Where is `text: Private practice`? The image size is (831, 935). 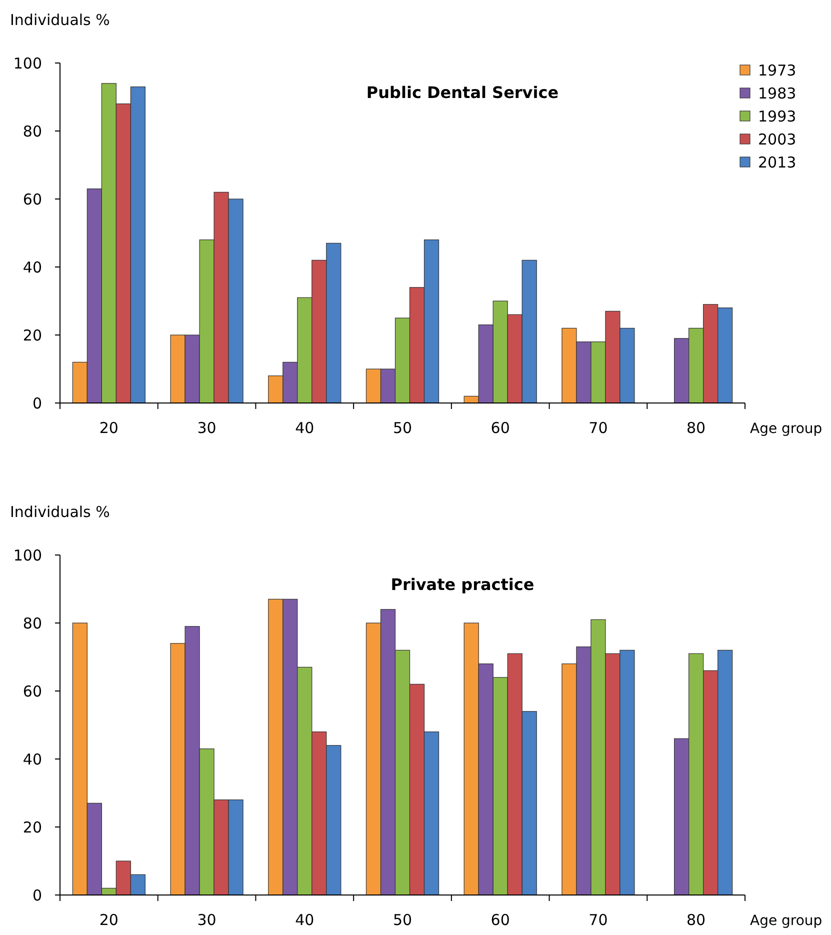 text: Private practice is located at coordinates (462, 584).